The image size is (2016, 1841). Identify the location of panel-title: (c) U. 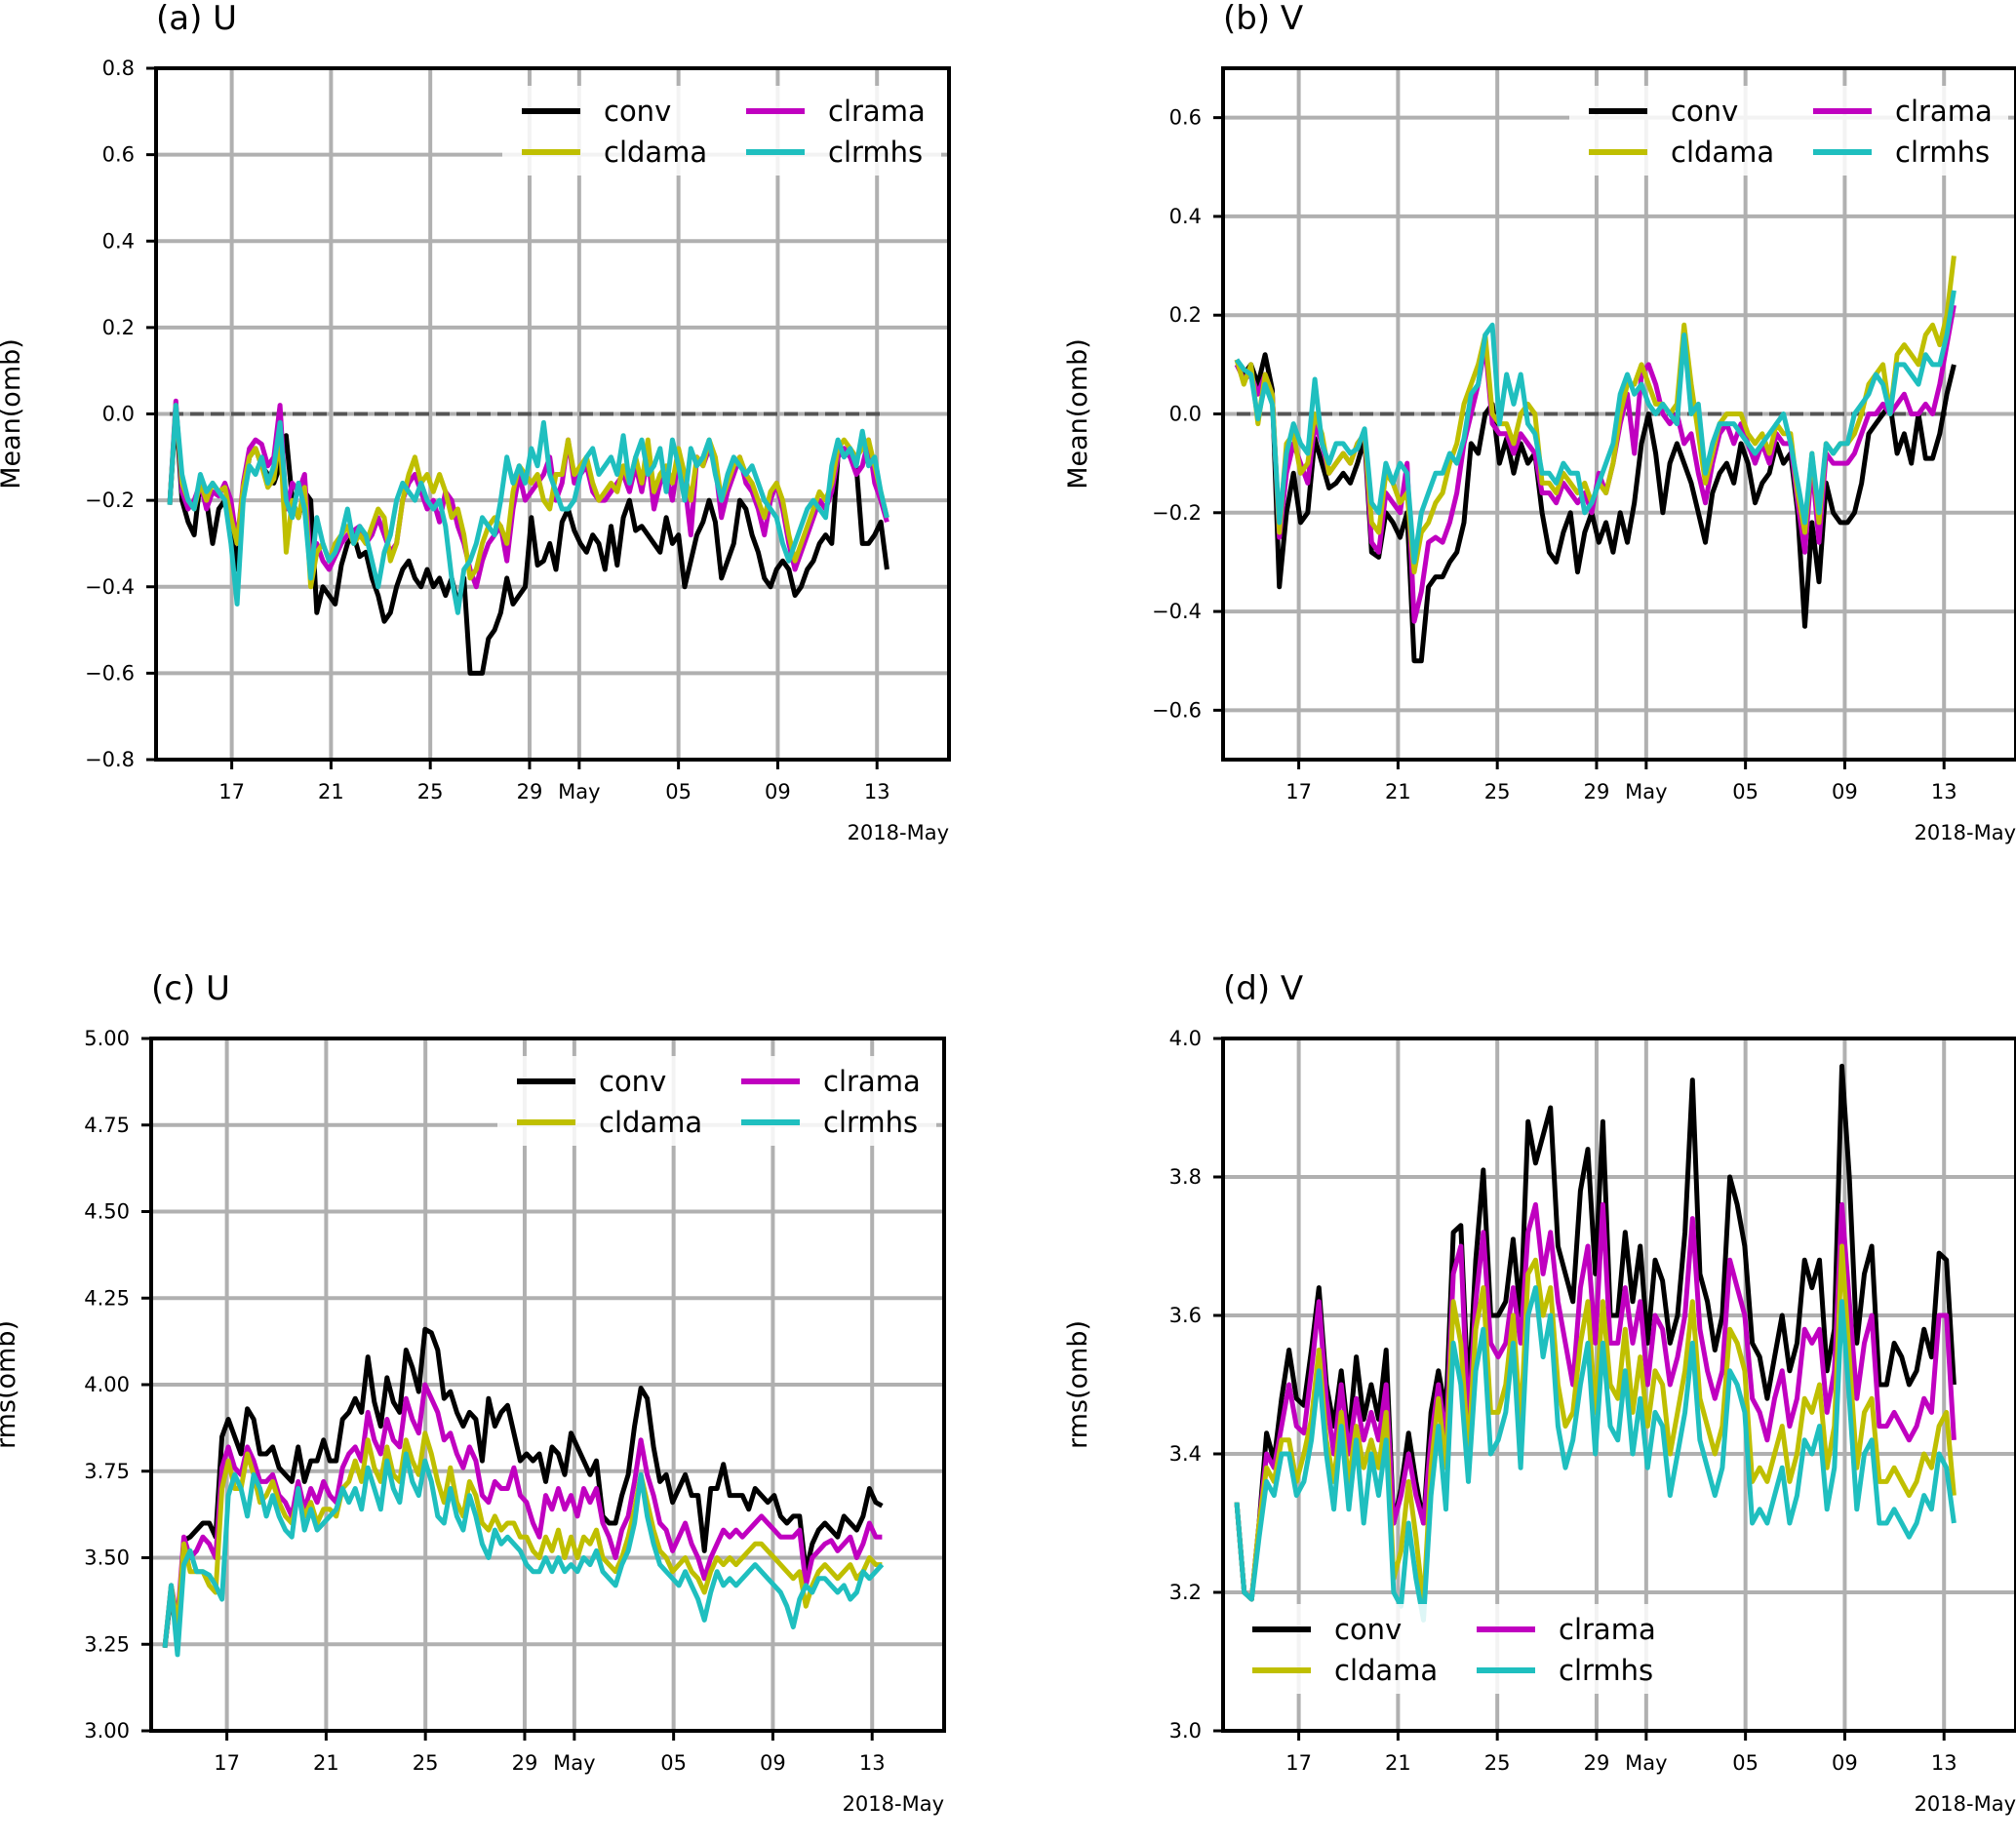
(191, 988).